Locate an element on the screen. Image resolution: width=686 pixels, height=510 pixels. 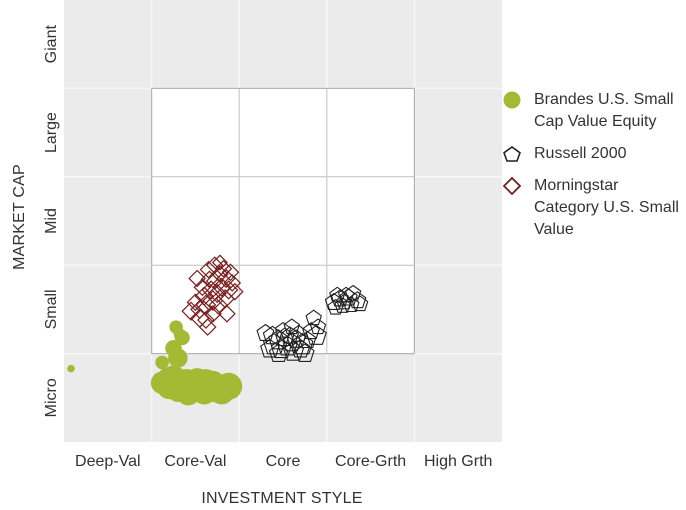
x-tick-label: Core is located at coordinates (283, 461).